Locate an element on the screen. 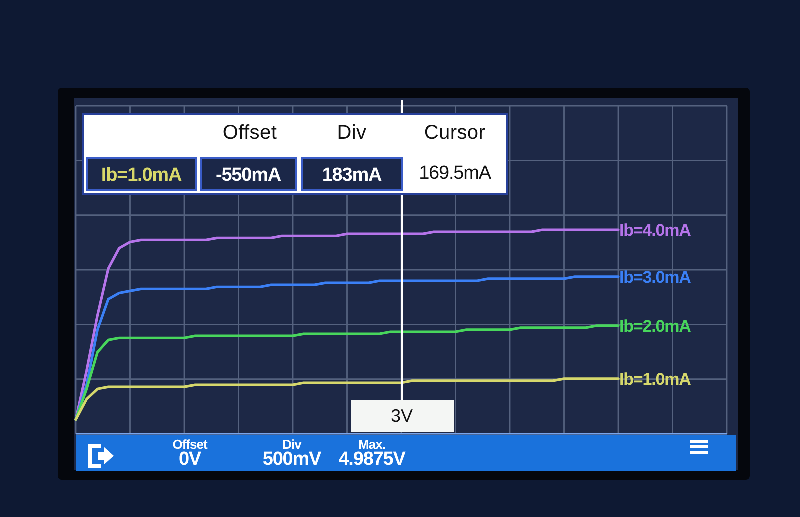 The width and height of the screenshot is (800, 517). text: 500mV is located at coordinates (292, 459).